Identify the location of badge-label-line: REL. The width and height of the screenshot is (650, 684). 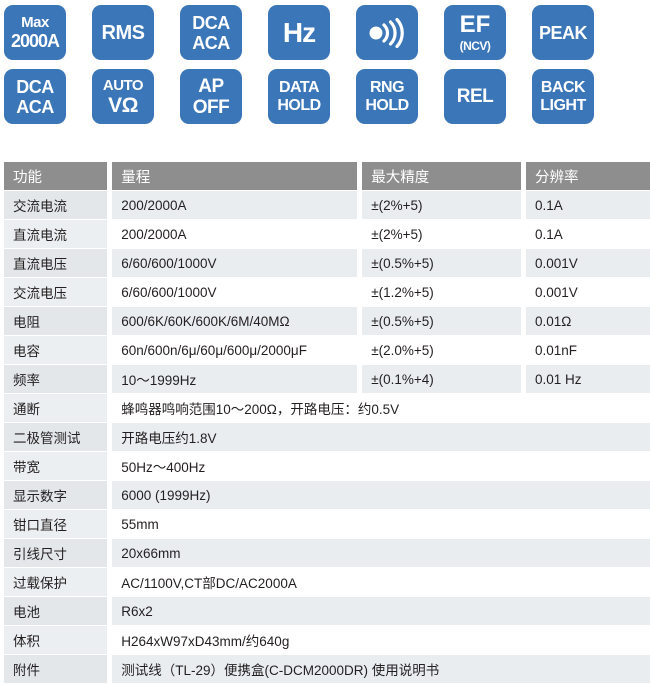
(475, 96).